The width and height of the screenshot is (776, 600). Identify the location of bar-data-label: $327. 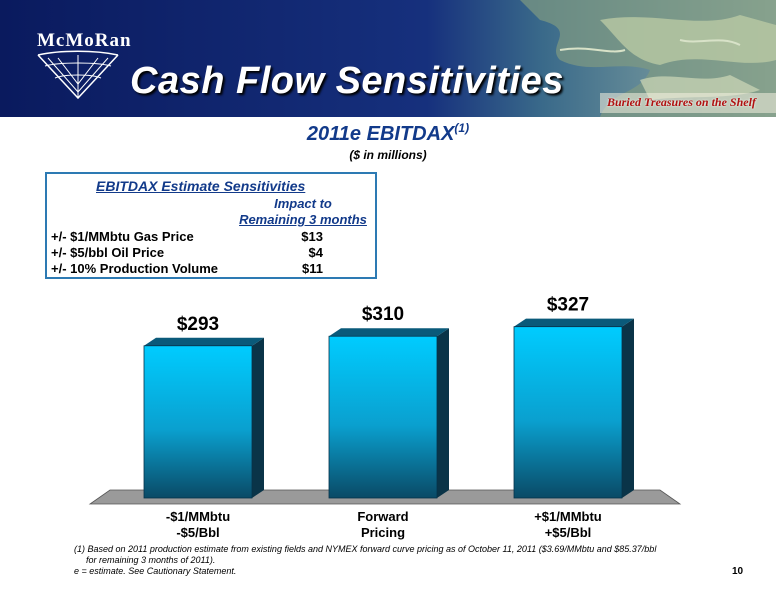
(568, 305).